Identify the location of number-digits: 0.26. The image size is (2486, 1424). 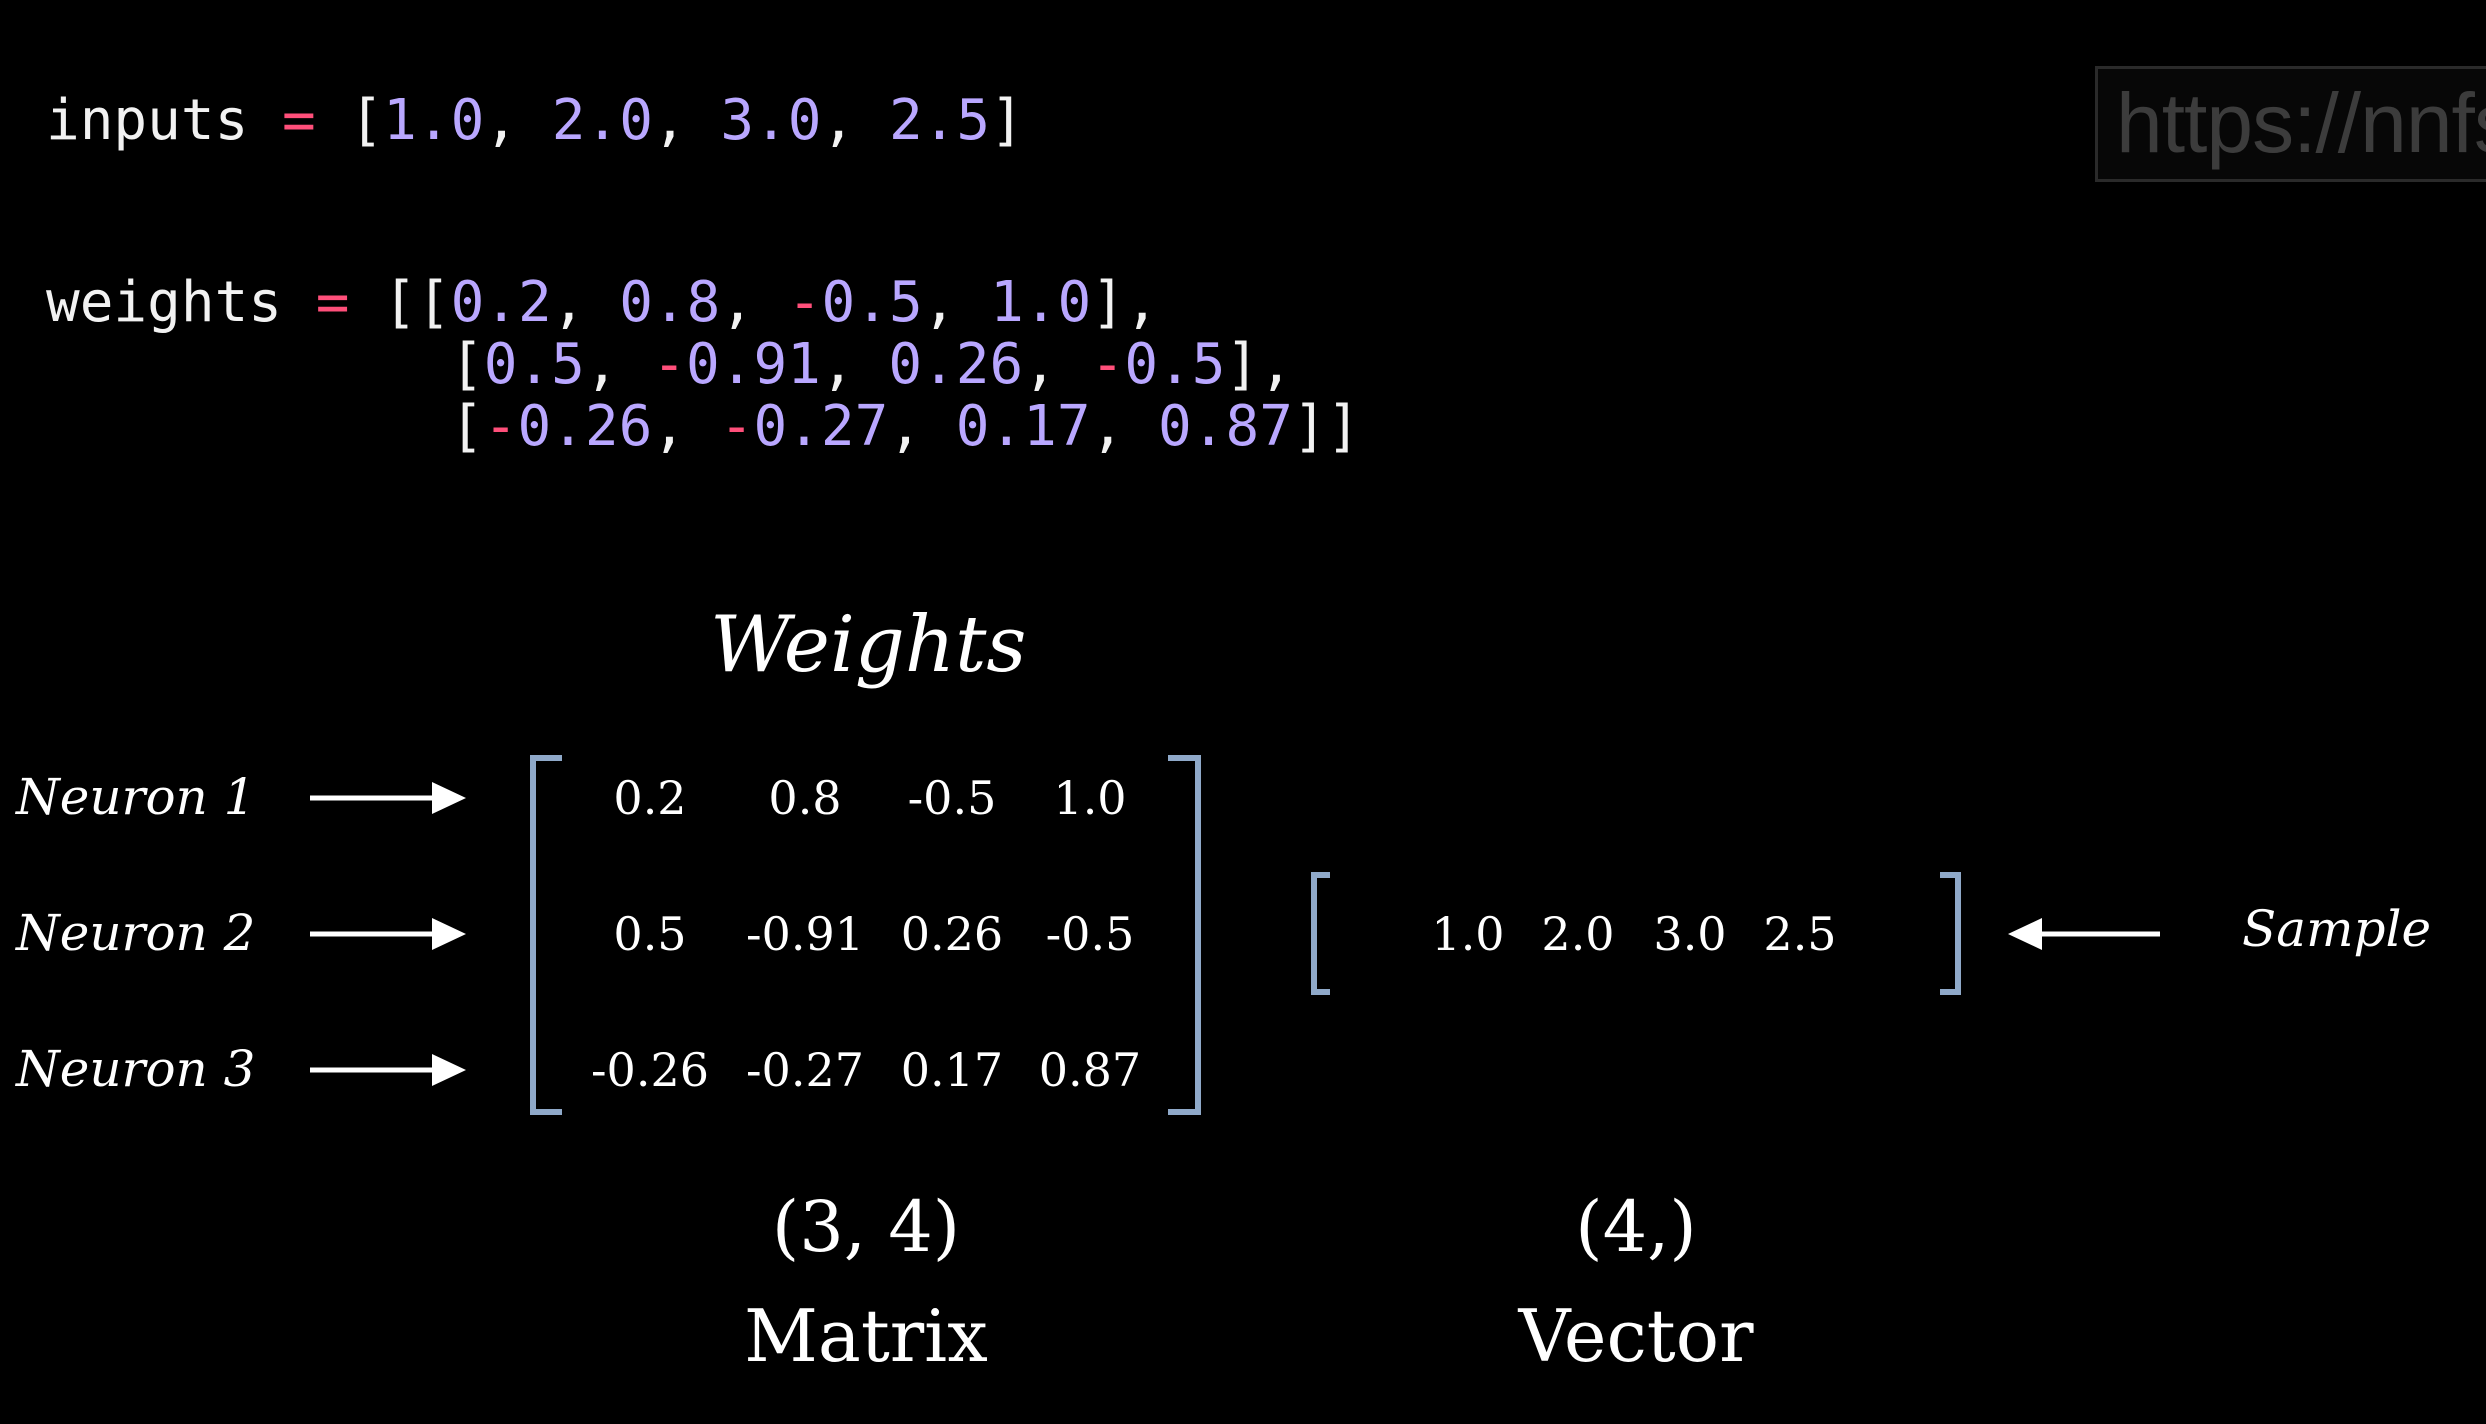
(585, 426).